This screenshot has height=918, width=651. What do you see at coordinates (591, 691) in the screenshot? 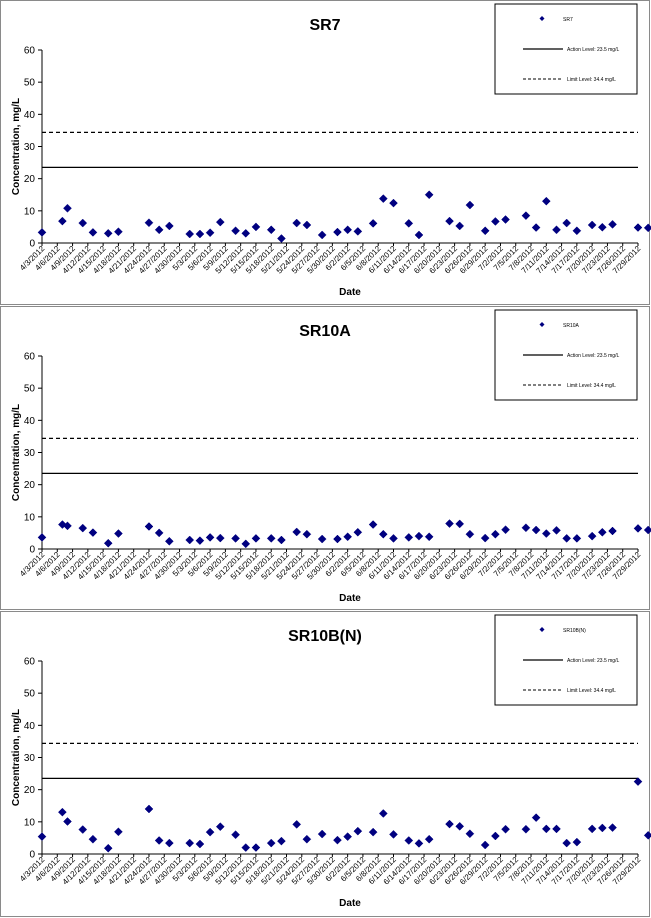
I see `legend-limit-label: Limit Level: 34.4 mg/L` at bounding box center [591, 691].